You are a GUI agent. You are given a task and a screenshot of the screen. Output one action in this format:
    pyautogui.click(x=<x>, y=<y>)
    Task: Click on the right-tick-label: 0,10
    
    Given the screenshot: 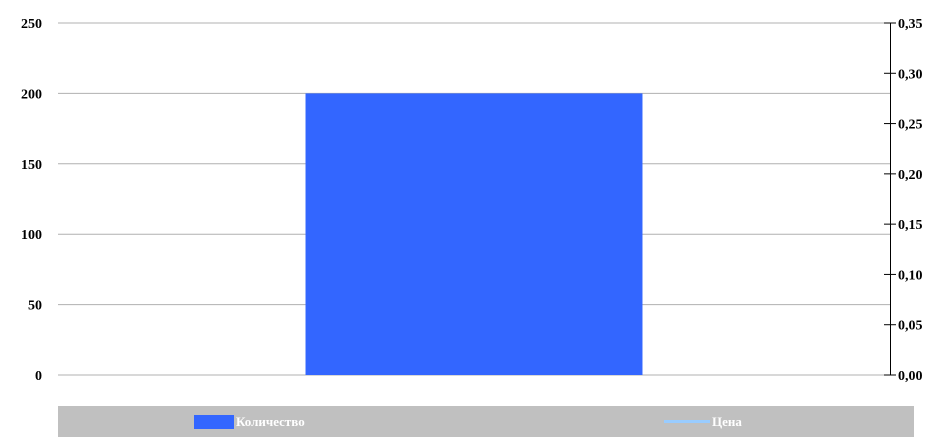 What is the action you would take?
    pyautogui.click(x=910, y=275)
    